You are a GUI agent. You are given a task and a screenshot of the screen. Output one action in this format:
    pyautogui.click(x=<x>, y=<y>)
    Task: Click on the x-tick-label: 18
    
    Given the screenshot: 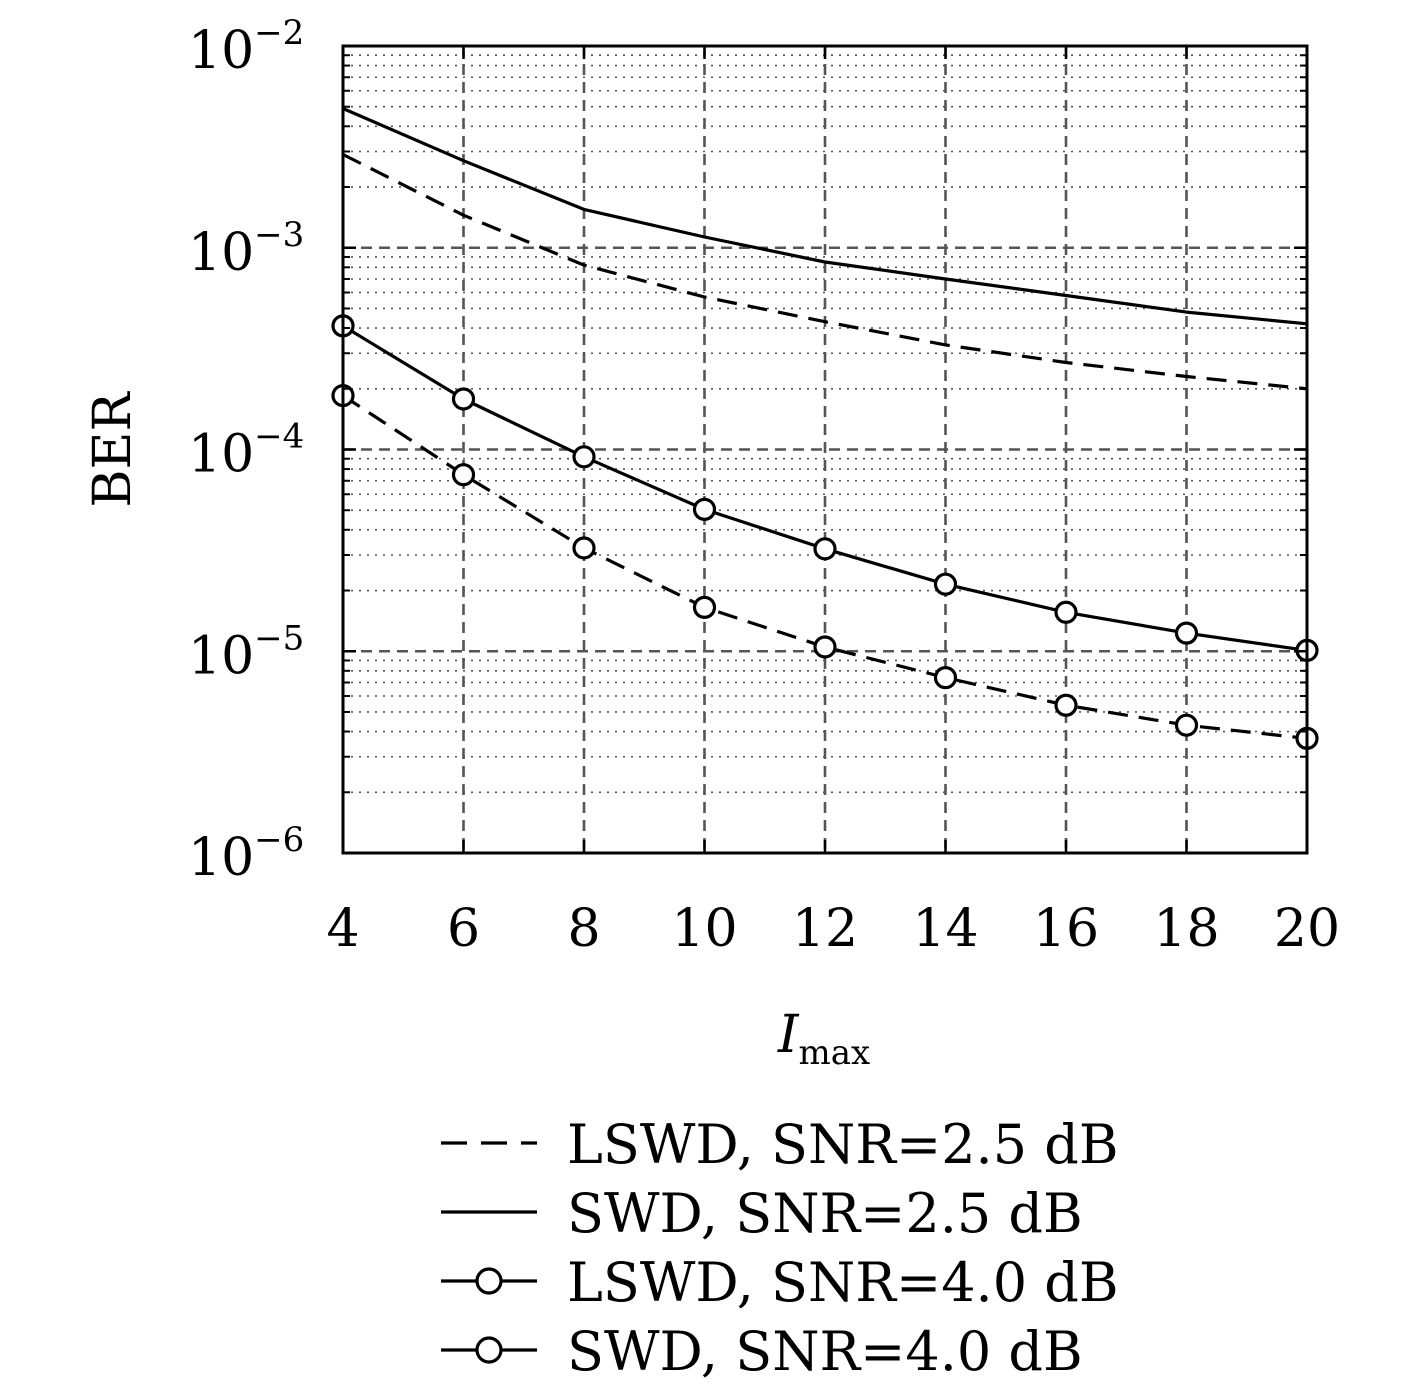 What is the action you would take?
    pyautogui.click(x=1186, y=929)
    